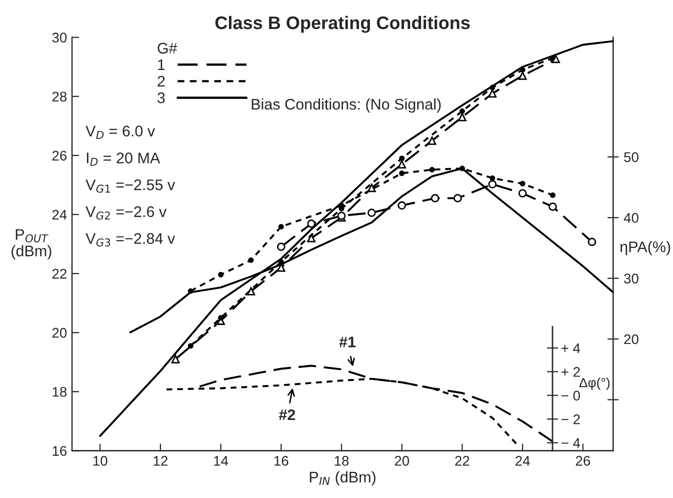 This screenshot has width=673, height=498. Describe the element at coordinates (571, 395) in the screenshot. I see `y3-tick-label: − 0` at that location.